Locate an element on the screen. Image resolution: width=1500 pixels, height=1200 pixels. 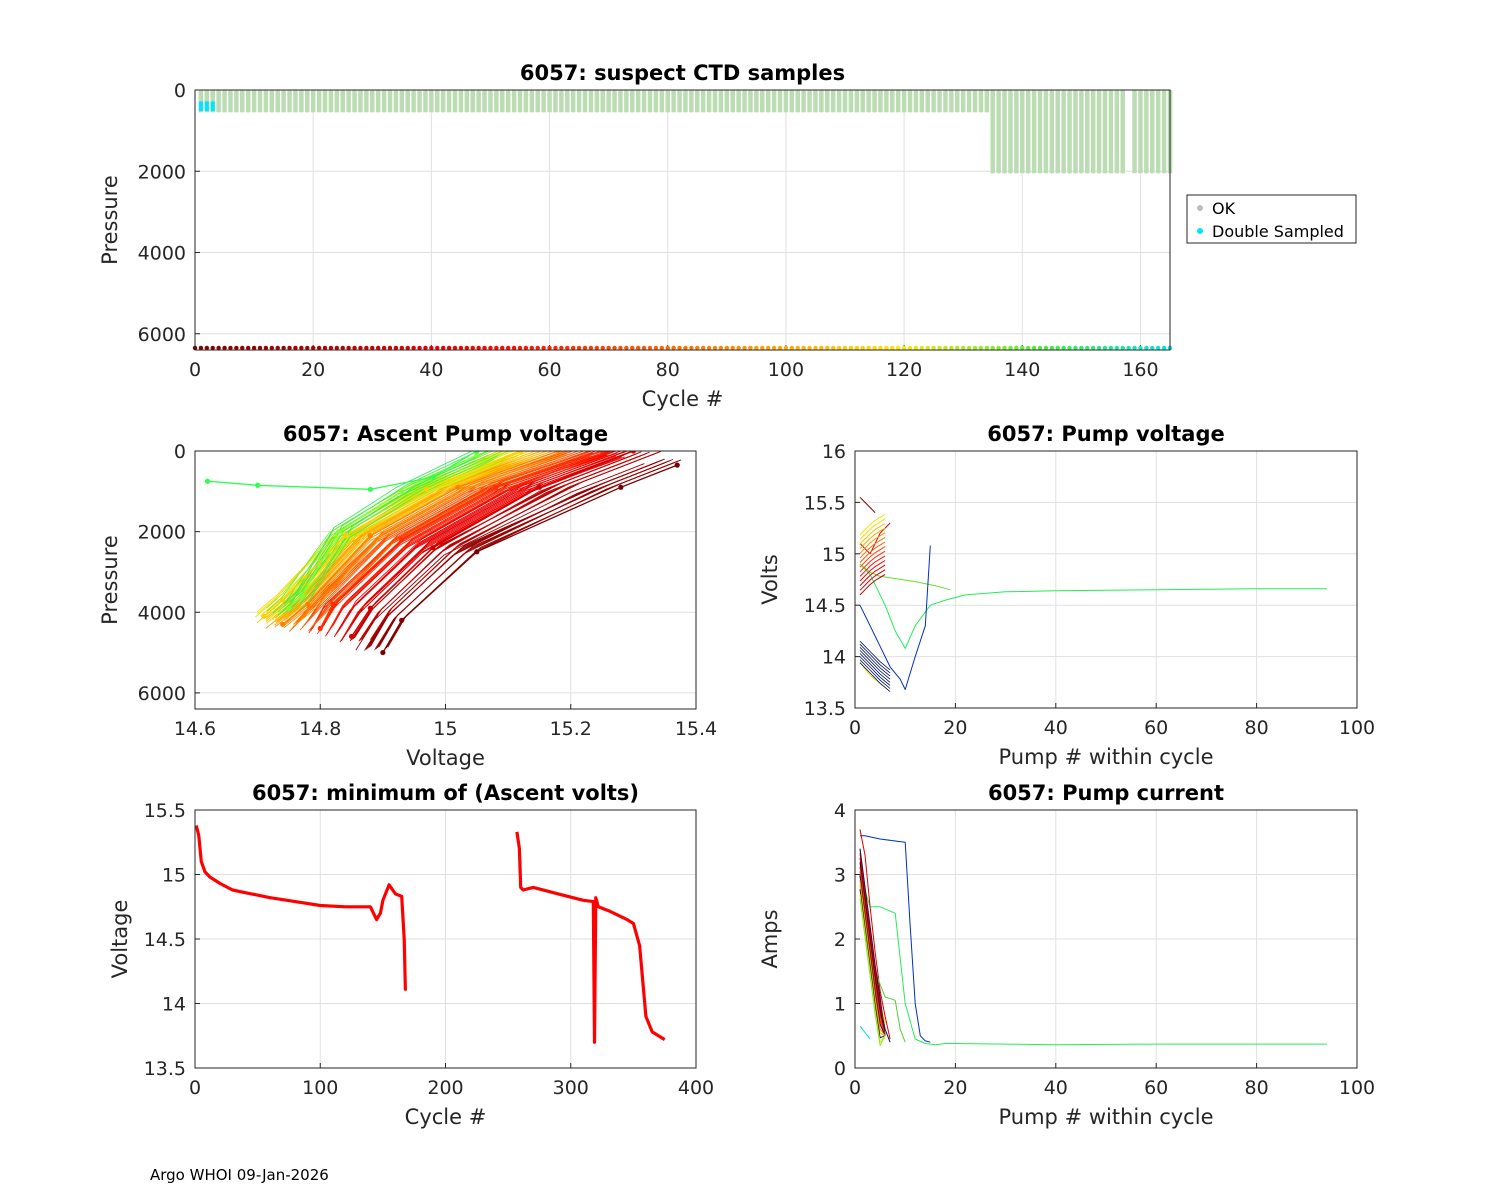
pumpvolt-x-tick-label: 80 is located at coordinates (1257, 728).